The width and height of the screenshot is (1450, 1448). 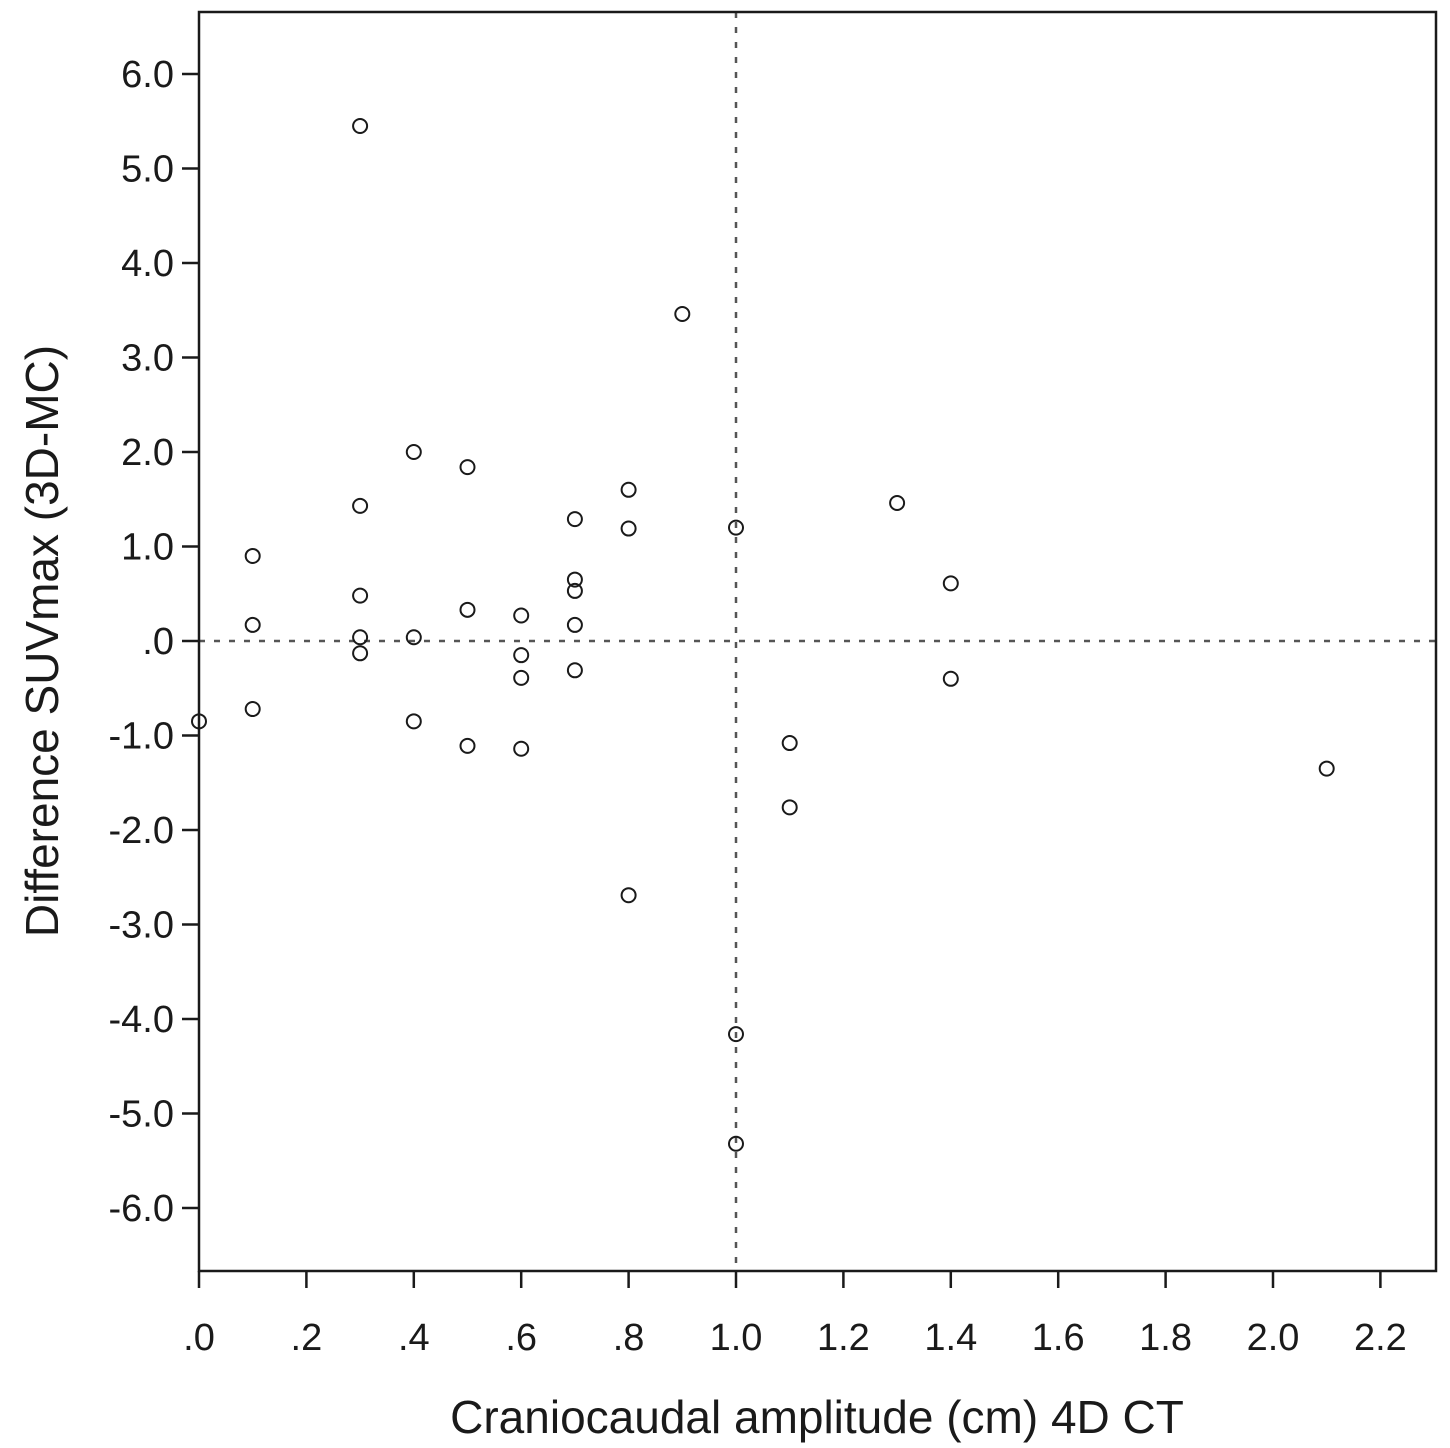 I want to click on x-tick-label: 1.8, so click(x=1165, y=1338).